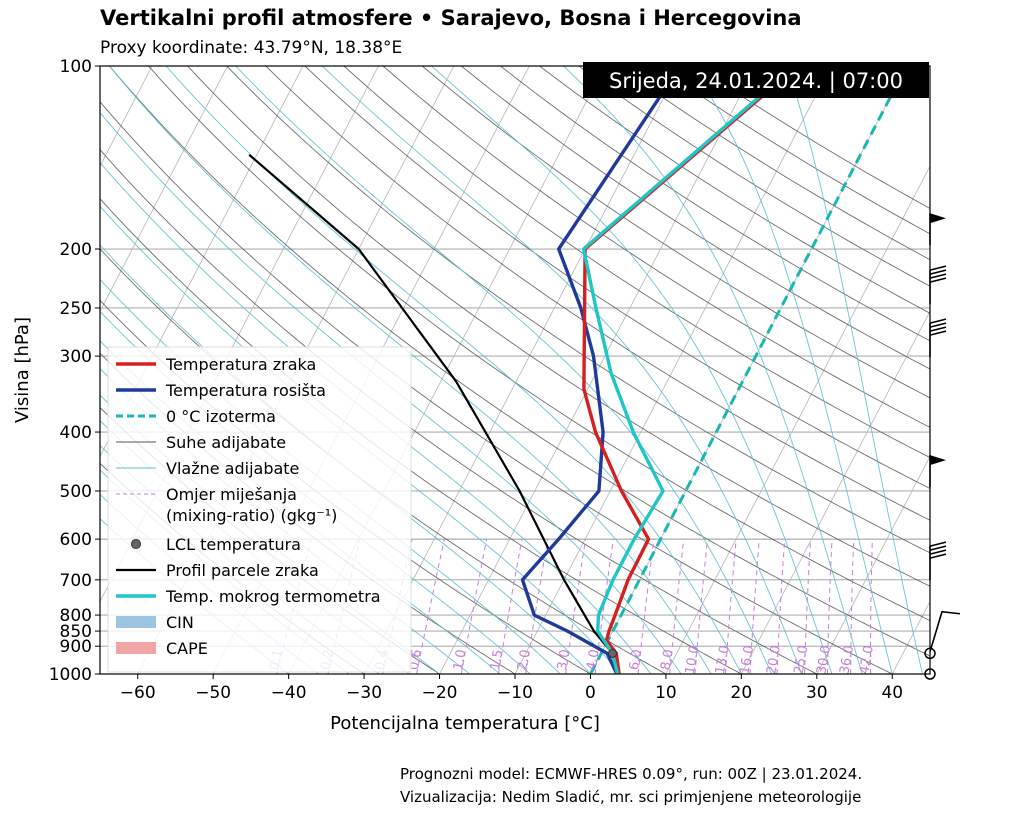 This screenshot has width=1024, height=817. What do you see at coordinates (460, 659) in the screenshot?
I see `mixing-ratio-label: 1.0` at bounding box center [460, 659].